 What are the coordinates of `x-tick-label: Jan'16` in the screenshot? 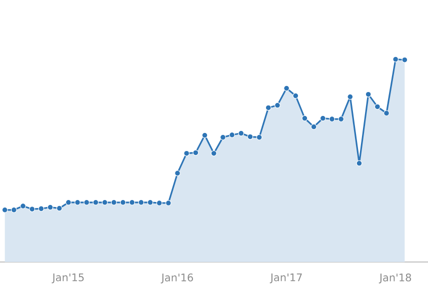 It's located at (176, 279).